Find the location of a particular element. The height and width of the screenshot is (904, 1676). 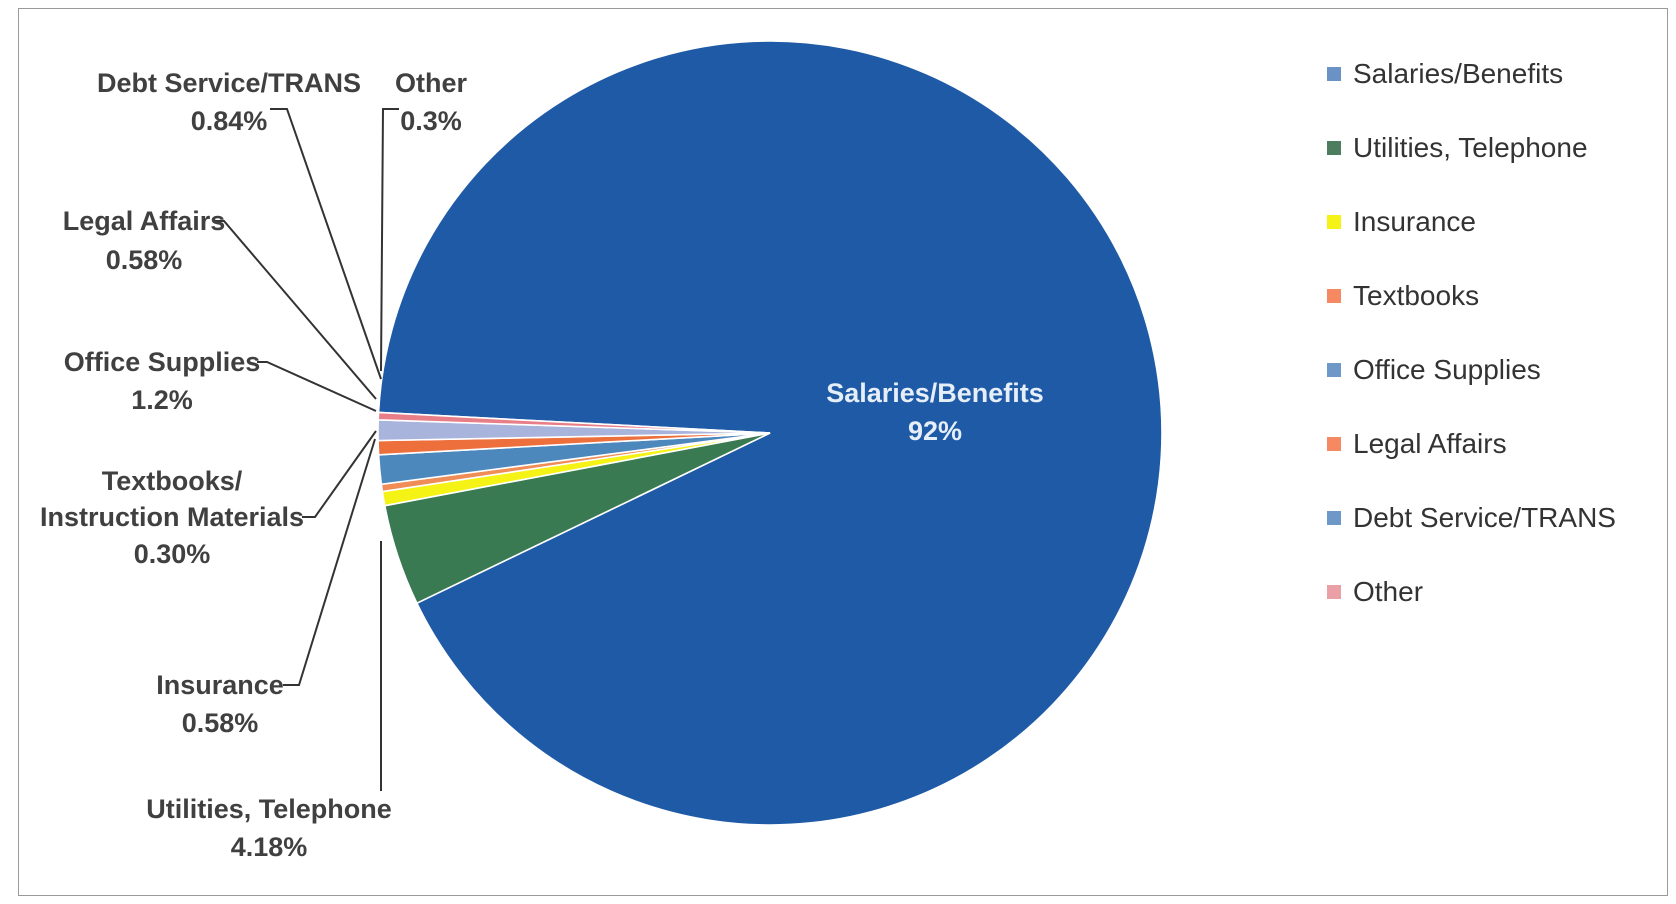

legend-item-utilities-telephone: Utilities, Telephone is located at coordinates (1471, 148).